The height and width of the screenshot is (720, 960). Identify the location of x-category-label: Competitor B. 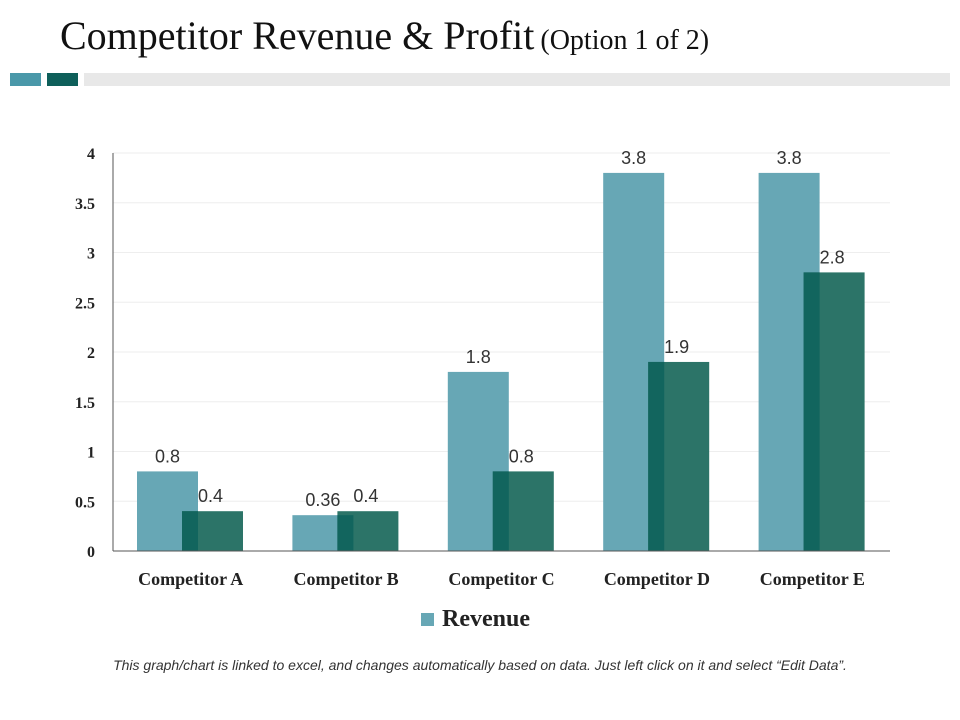
(346, 579).